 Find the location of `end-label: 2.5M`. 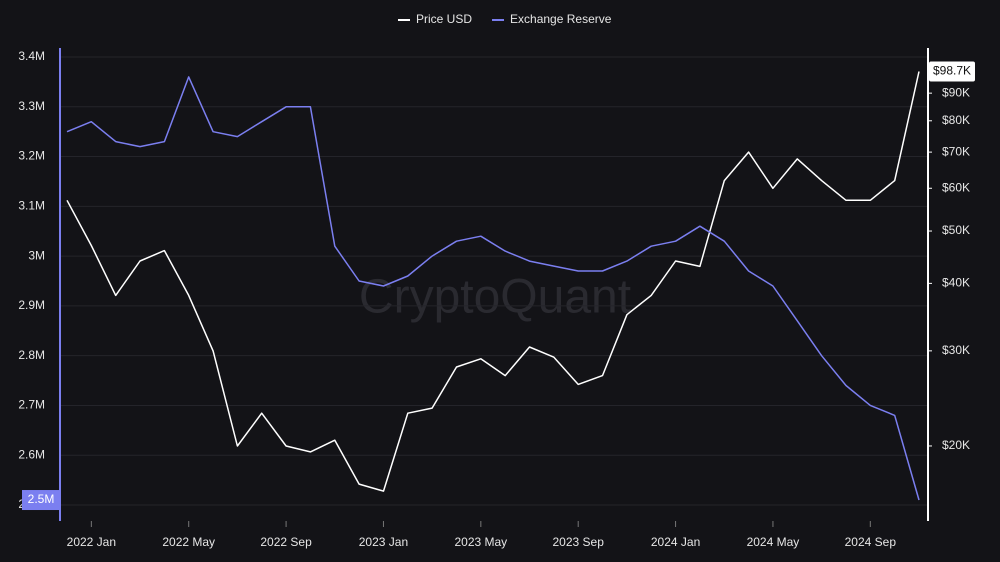

end-label: 2.5M is located at coordinates (41, 499).